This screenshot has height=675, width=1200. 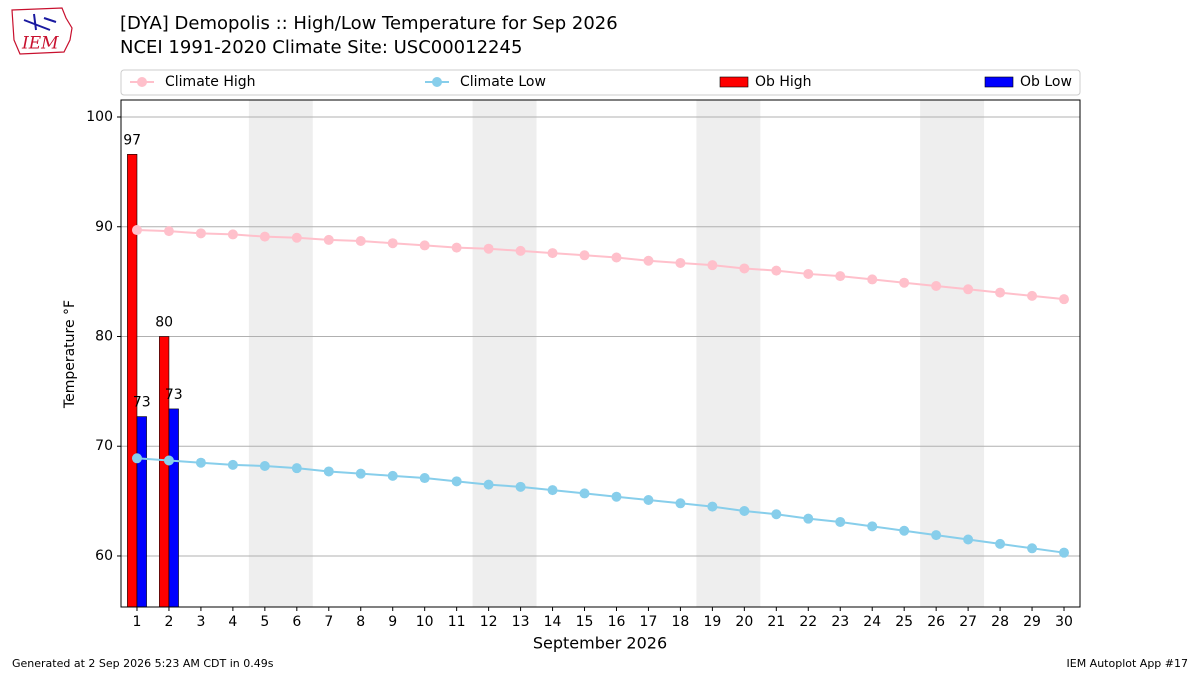 What do you see at coordinates (132, 140) in the screenshot?
I see `data-label: 97` at bounding box center [132, 140].